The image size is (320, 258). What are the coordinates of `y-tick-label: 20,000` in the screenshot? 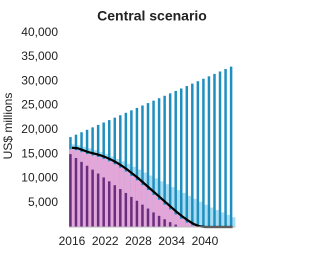 It's located at (39, 129).